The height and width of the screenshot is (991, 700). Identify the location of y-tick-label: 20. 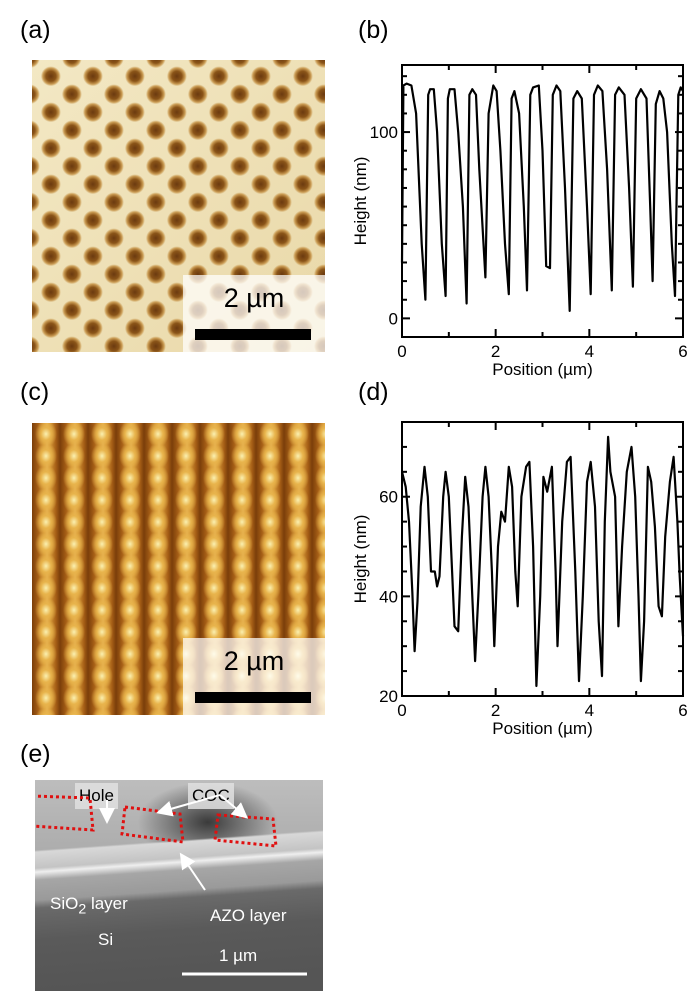
(388, 696).